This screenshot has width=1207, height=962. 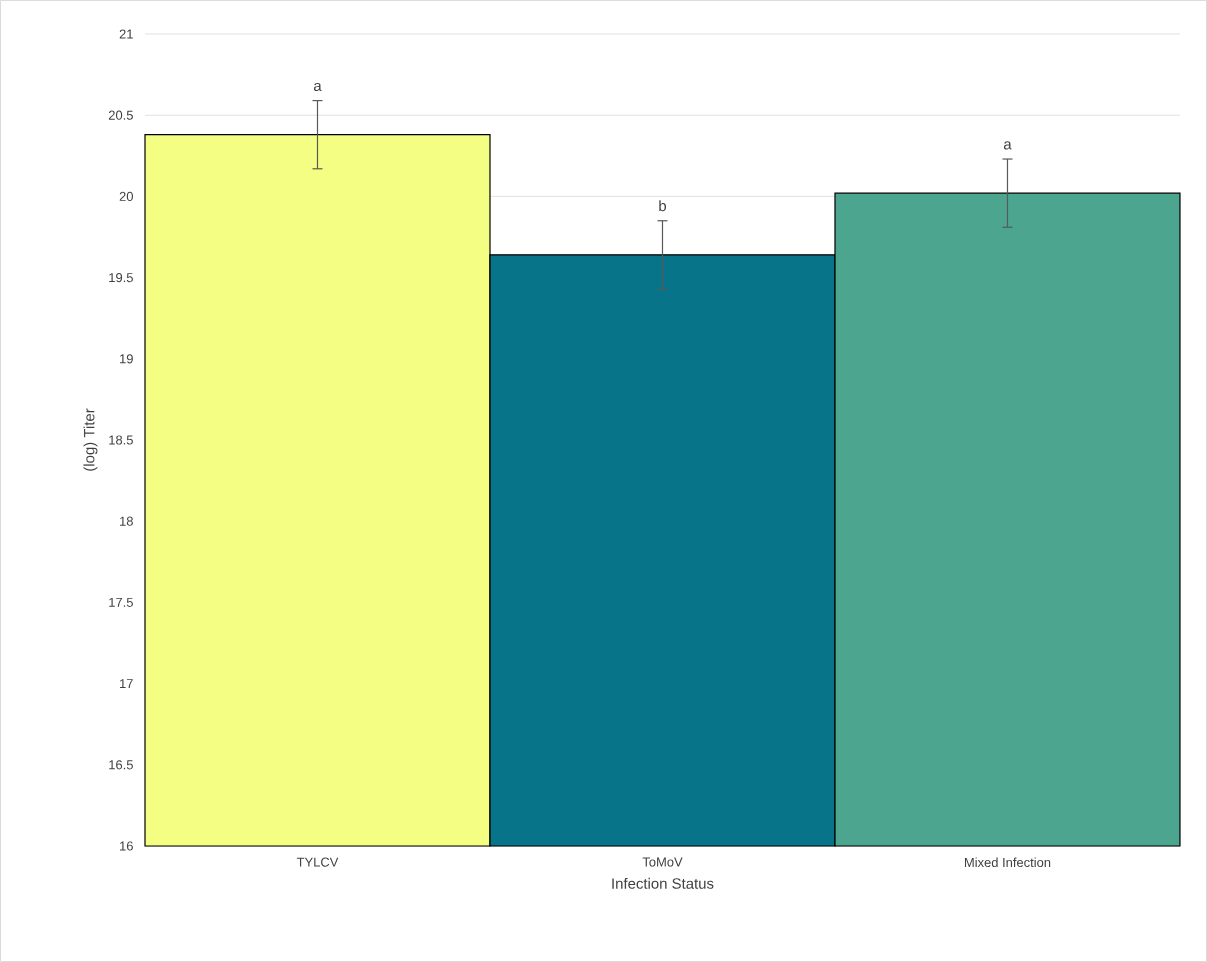 I want to click on x-tick-label: TYLCV, so click(x=317, y=862).